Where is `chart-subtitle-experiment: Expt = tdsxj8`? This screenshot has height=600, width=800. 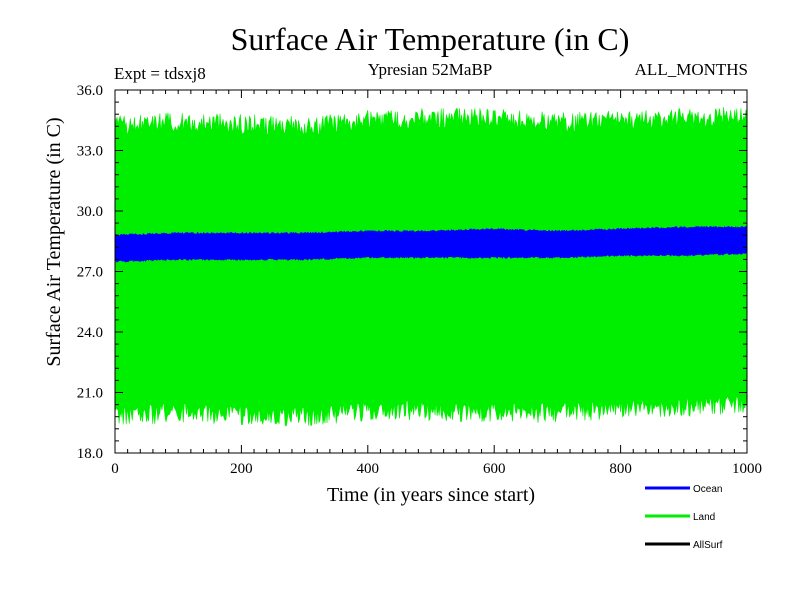 chart-subtitle-experiment: Expt = tdsxj8 is located at coordinates (160, 73).